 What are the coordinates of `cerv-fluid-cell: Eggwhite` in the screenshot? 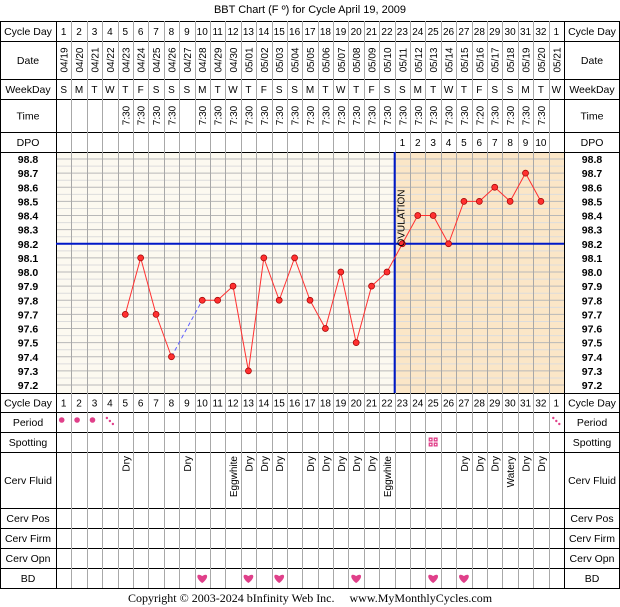 It's located at (388, 477).